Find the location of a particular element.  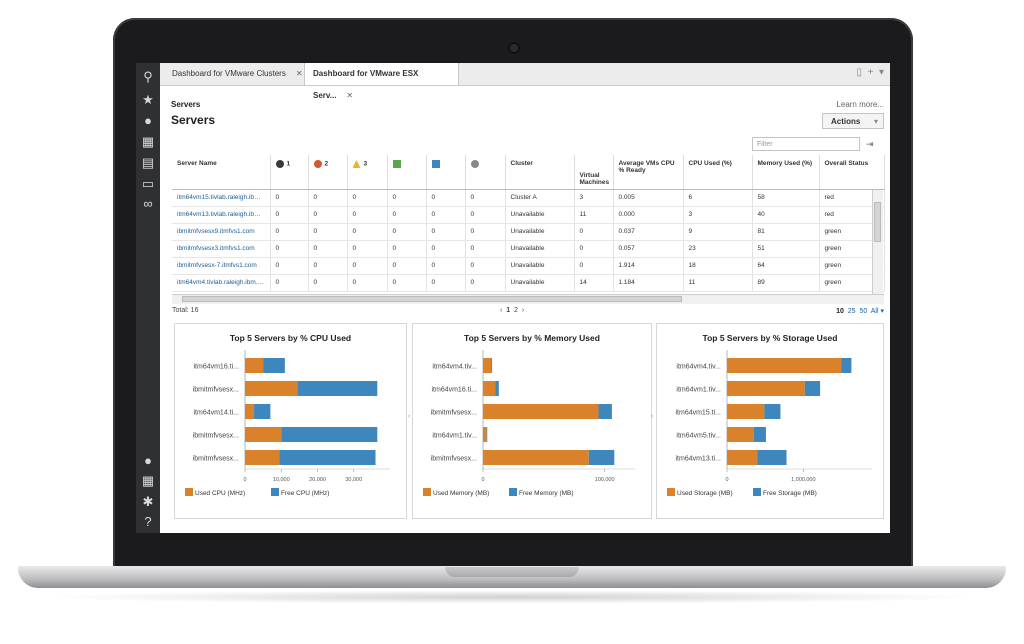

col-cluster: Cluster is located at coordinates (540, 172).